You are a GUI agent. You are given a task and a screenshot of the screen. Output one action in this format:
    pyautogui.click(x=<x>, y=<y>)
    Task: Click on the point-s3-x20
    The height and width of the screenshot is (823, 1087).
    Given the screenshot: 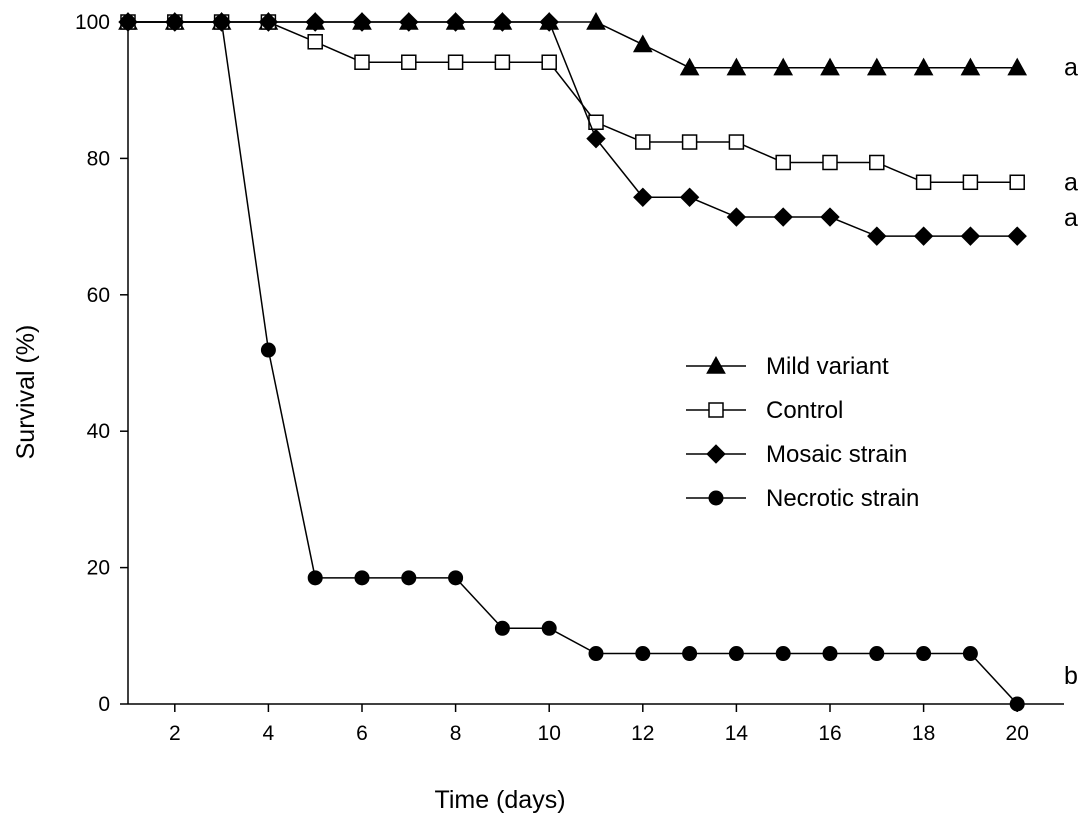 What is the action you would take?
    pyautogui.click(x=1017, y=704)
    